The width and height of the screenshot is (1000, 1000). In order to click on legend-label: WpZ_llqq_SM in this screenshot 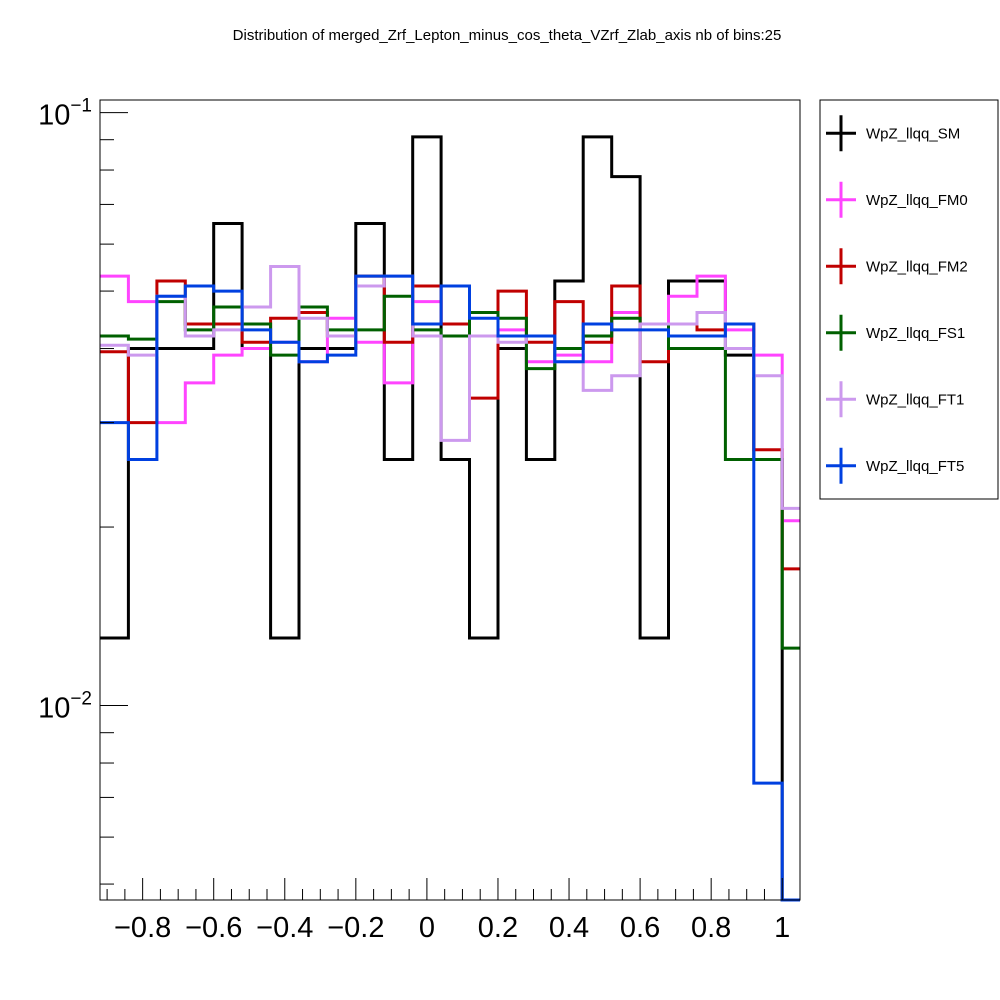, I will do `click(913, 133)`.